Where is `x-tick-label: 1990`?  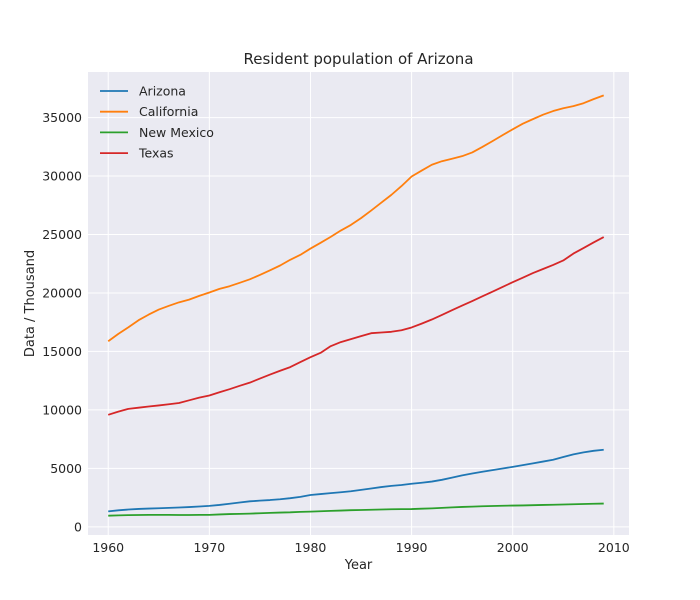 x-tick-label: 1990 is located at coordinates (412, 547).